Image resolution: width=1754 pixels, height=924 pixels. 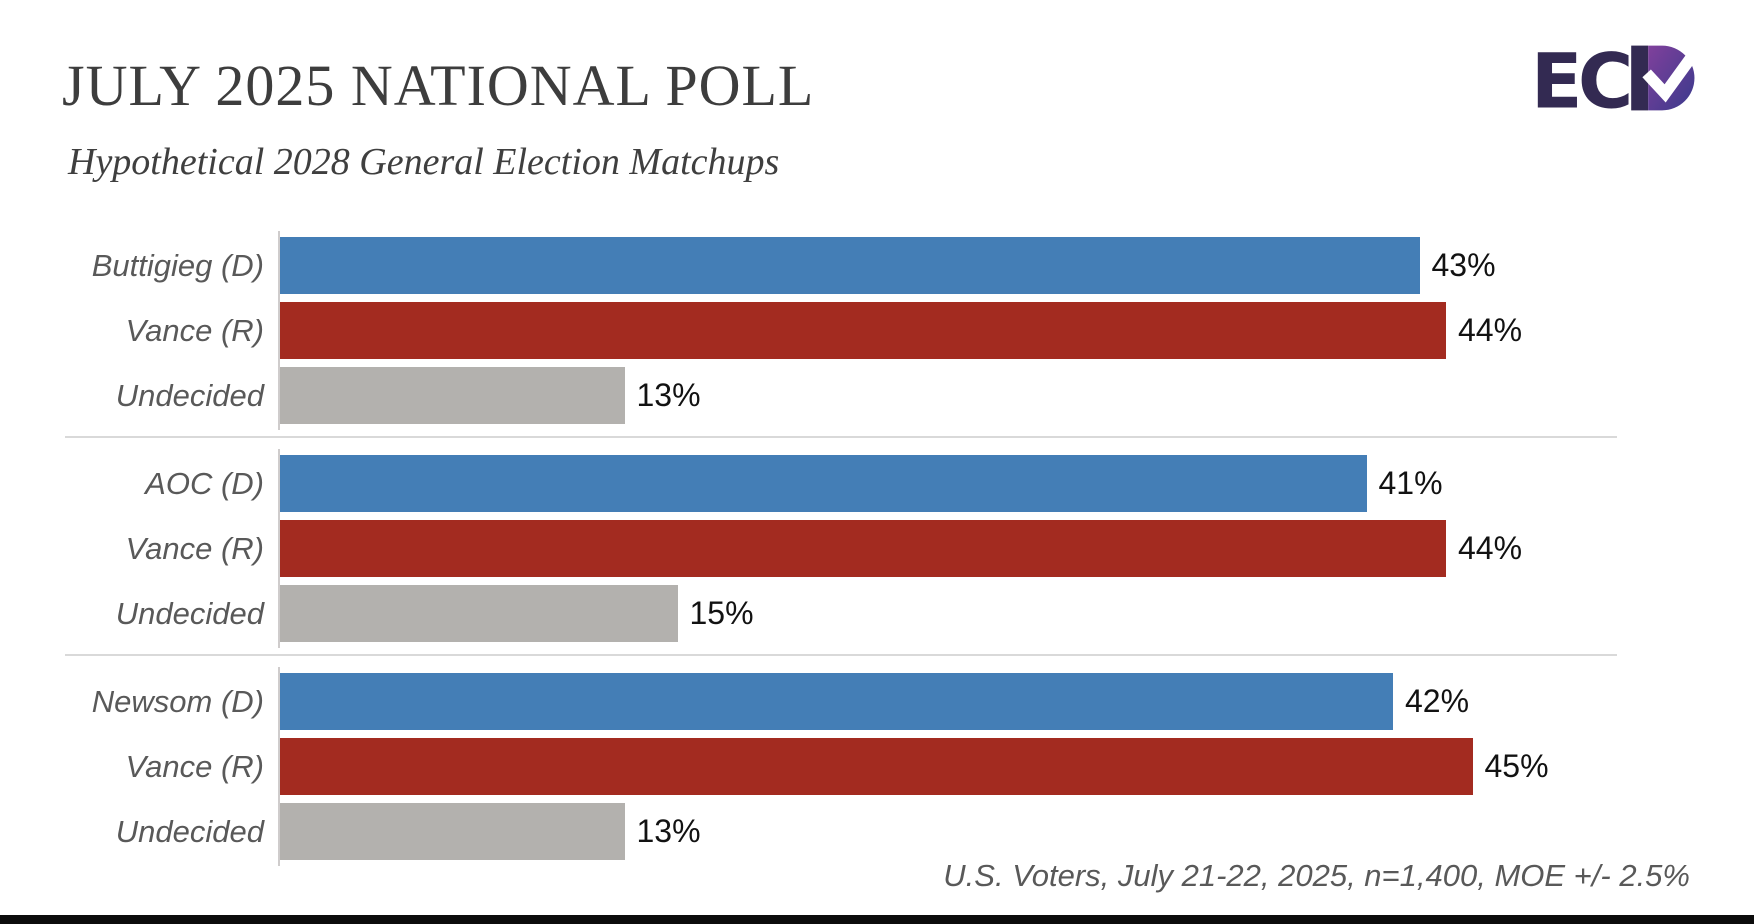 What do you see at coordinates (1581, 78) in the screenshot?
I see `logo-ec-text: EC` at bounding box center [1581, 78].